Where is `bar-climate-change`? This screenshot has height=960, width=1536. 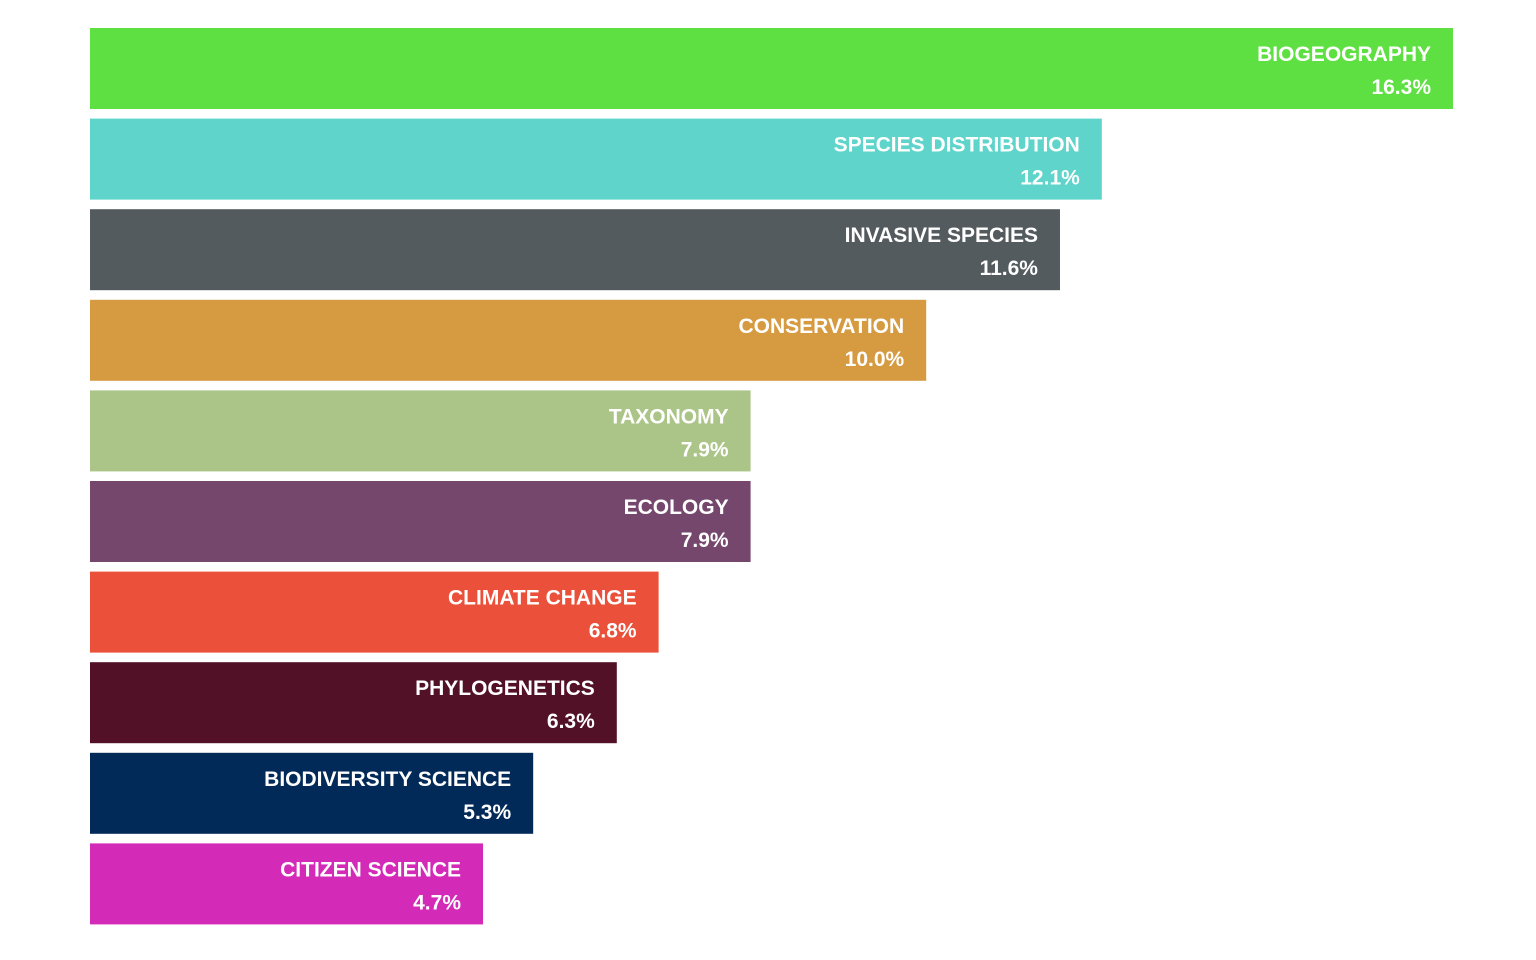
bar-climate-change is located at coordinates (374, 612).